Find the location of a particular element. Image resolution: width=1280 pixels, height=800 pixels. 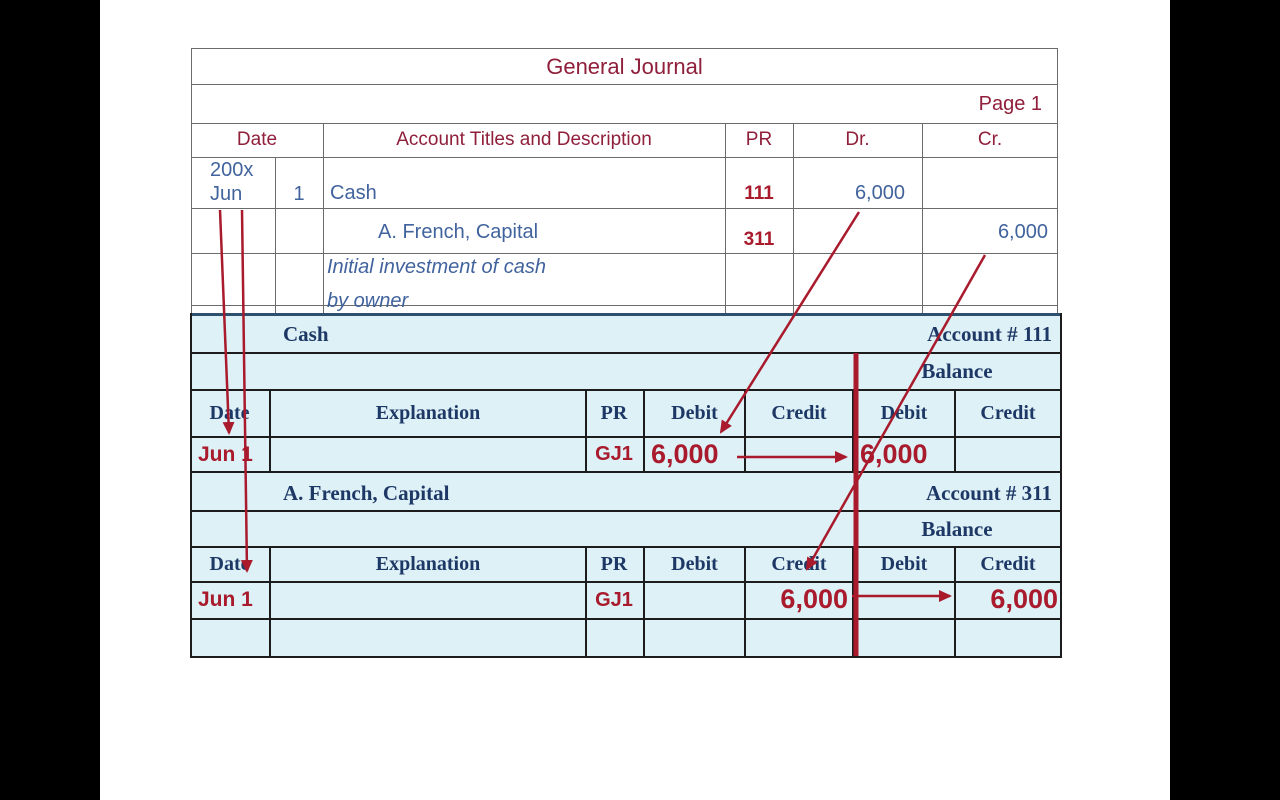

capital-header-explanation: Explanation is located at coordinates (428, 564).